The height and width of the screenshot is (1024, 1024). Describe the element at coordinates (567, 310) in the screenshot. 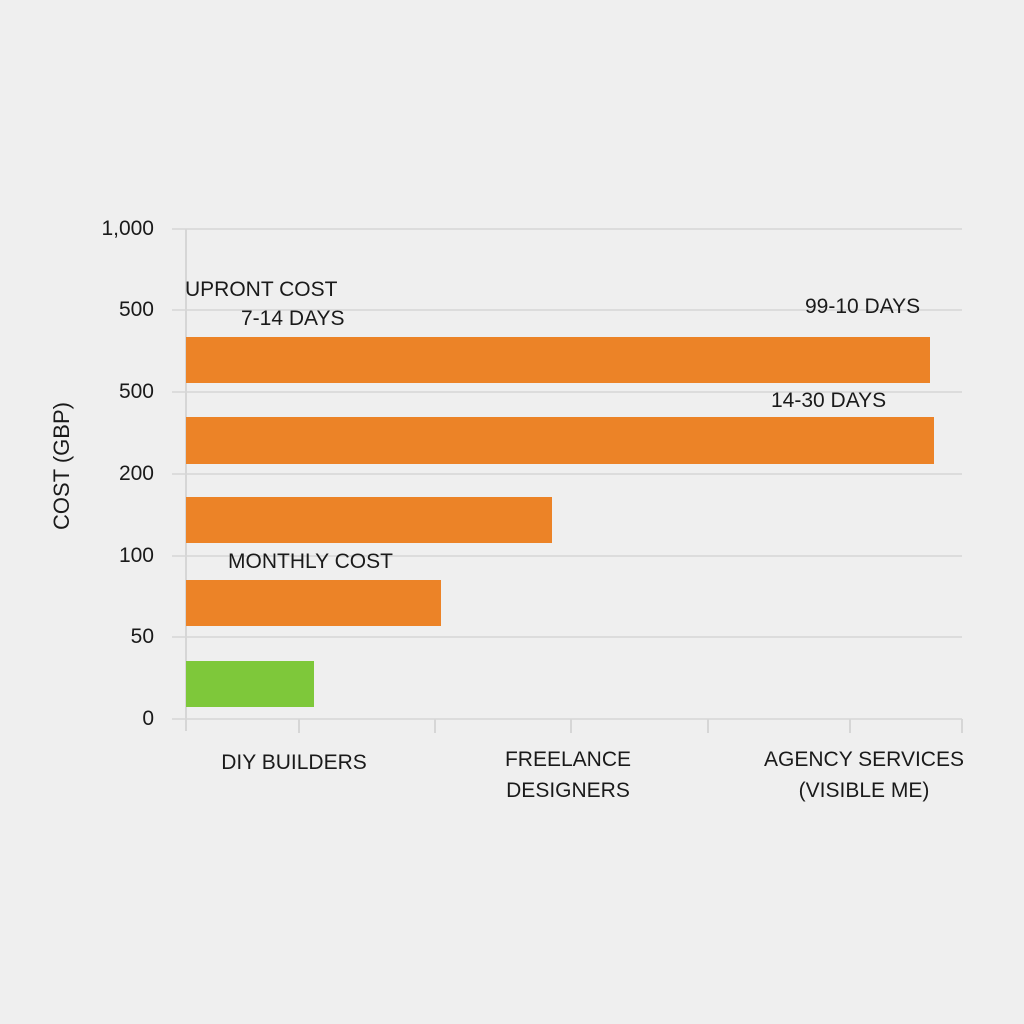

I see `gridline-500-a` at that location.